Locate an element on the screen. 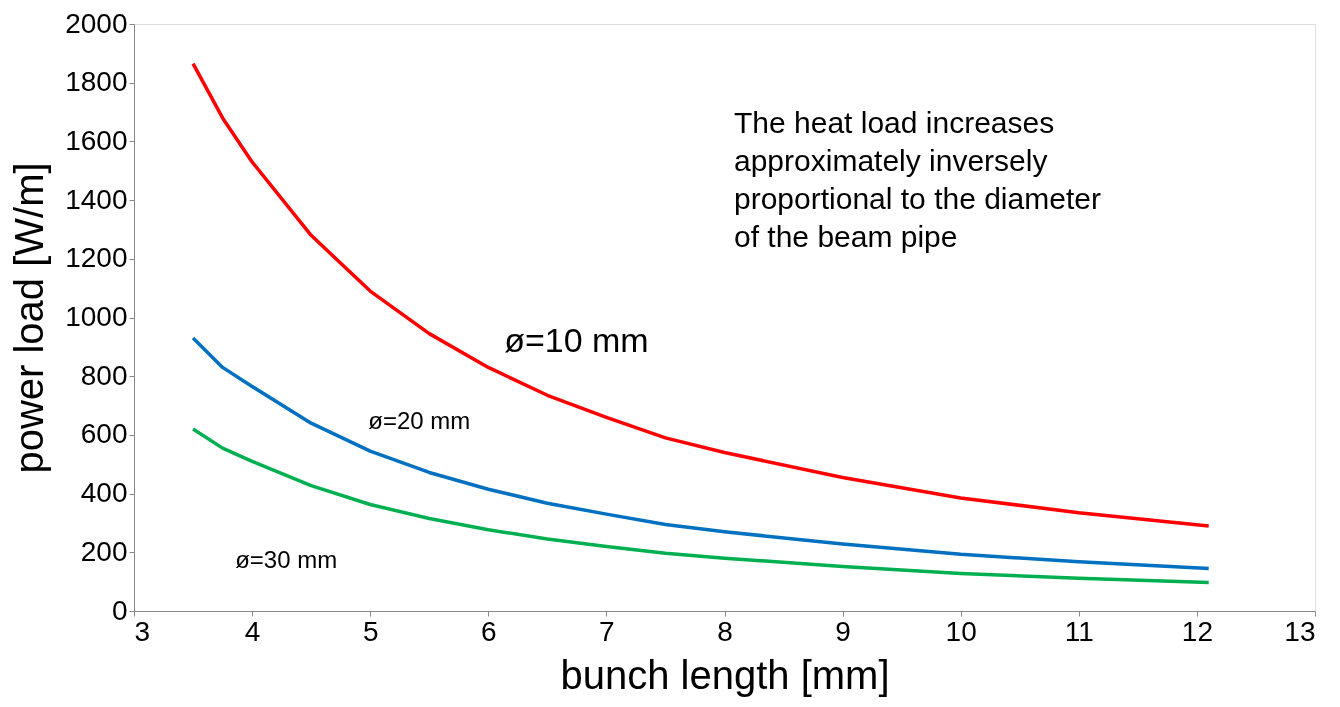 This screenshot has width=1340, height=707. x-tick-label: 13 is located at coordinates (1300, 631).